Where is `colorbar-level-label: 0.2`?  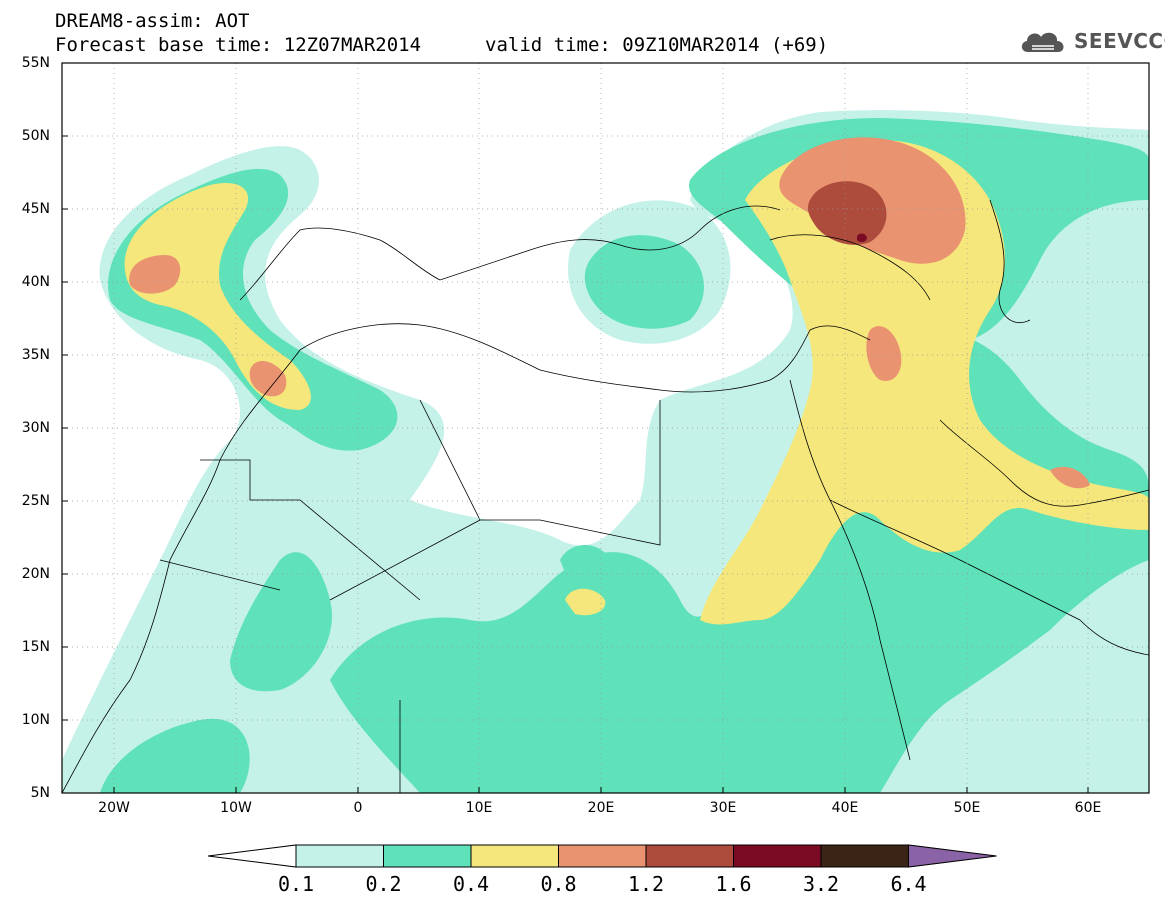 colorbar-level-label: 0.2 is located at coordinates (383, 884).